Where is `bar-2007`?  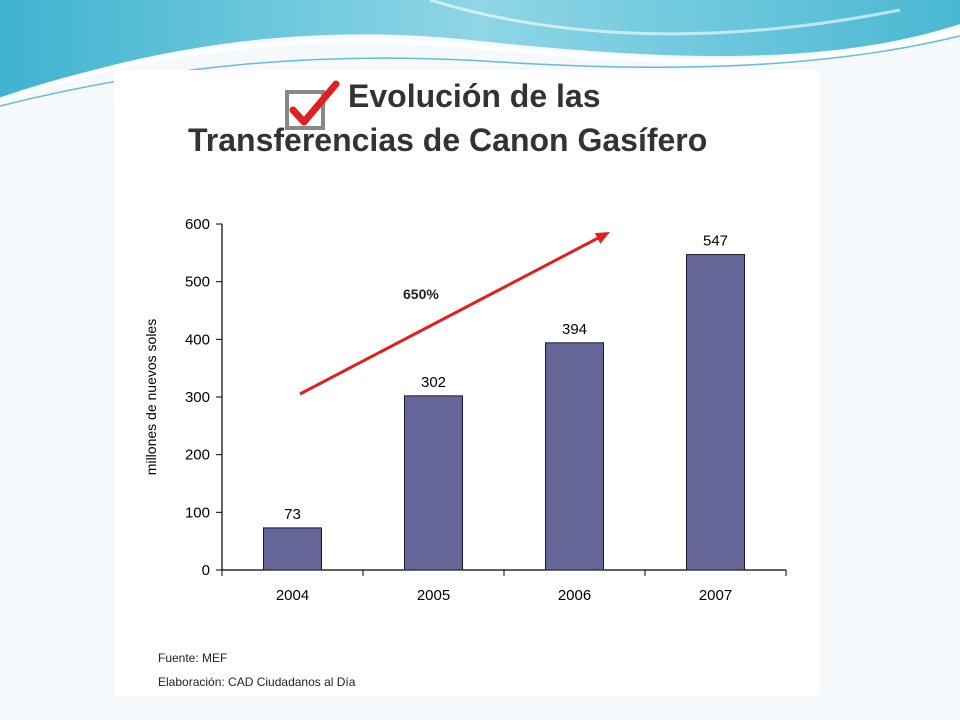 bar-2007 is located at coordinates (715, 412).